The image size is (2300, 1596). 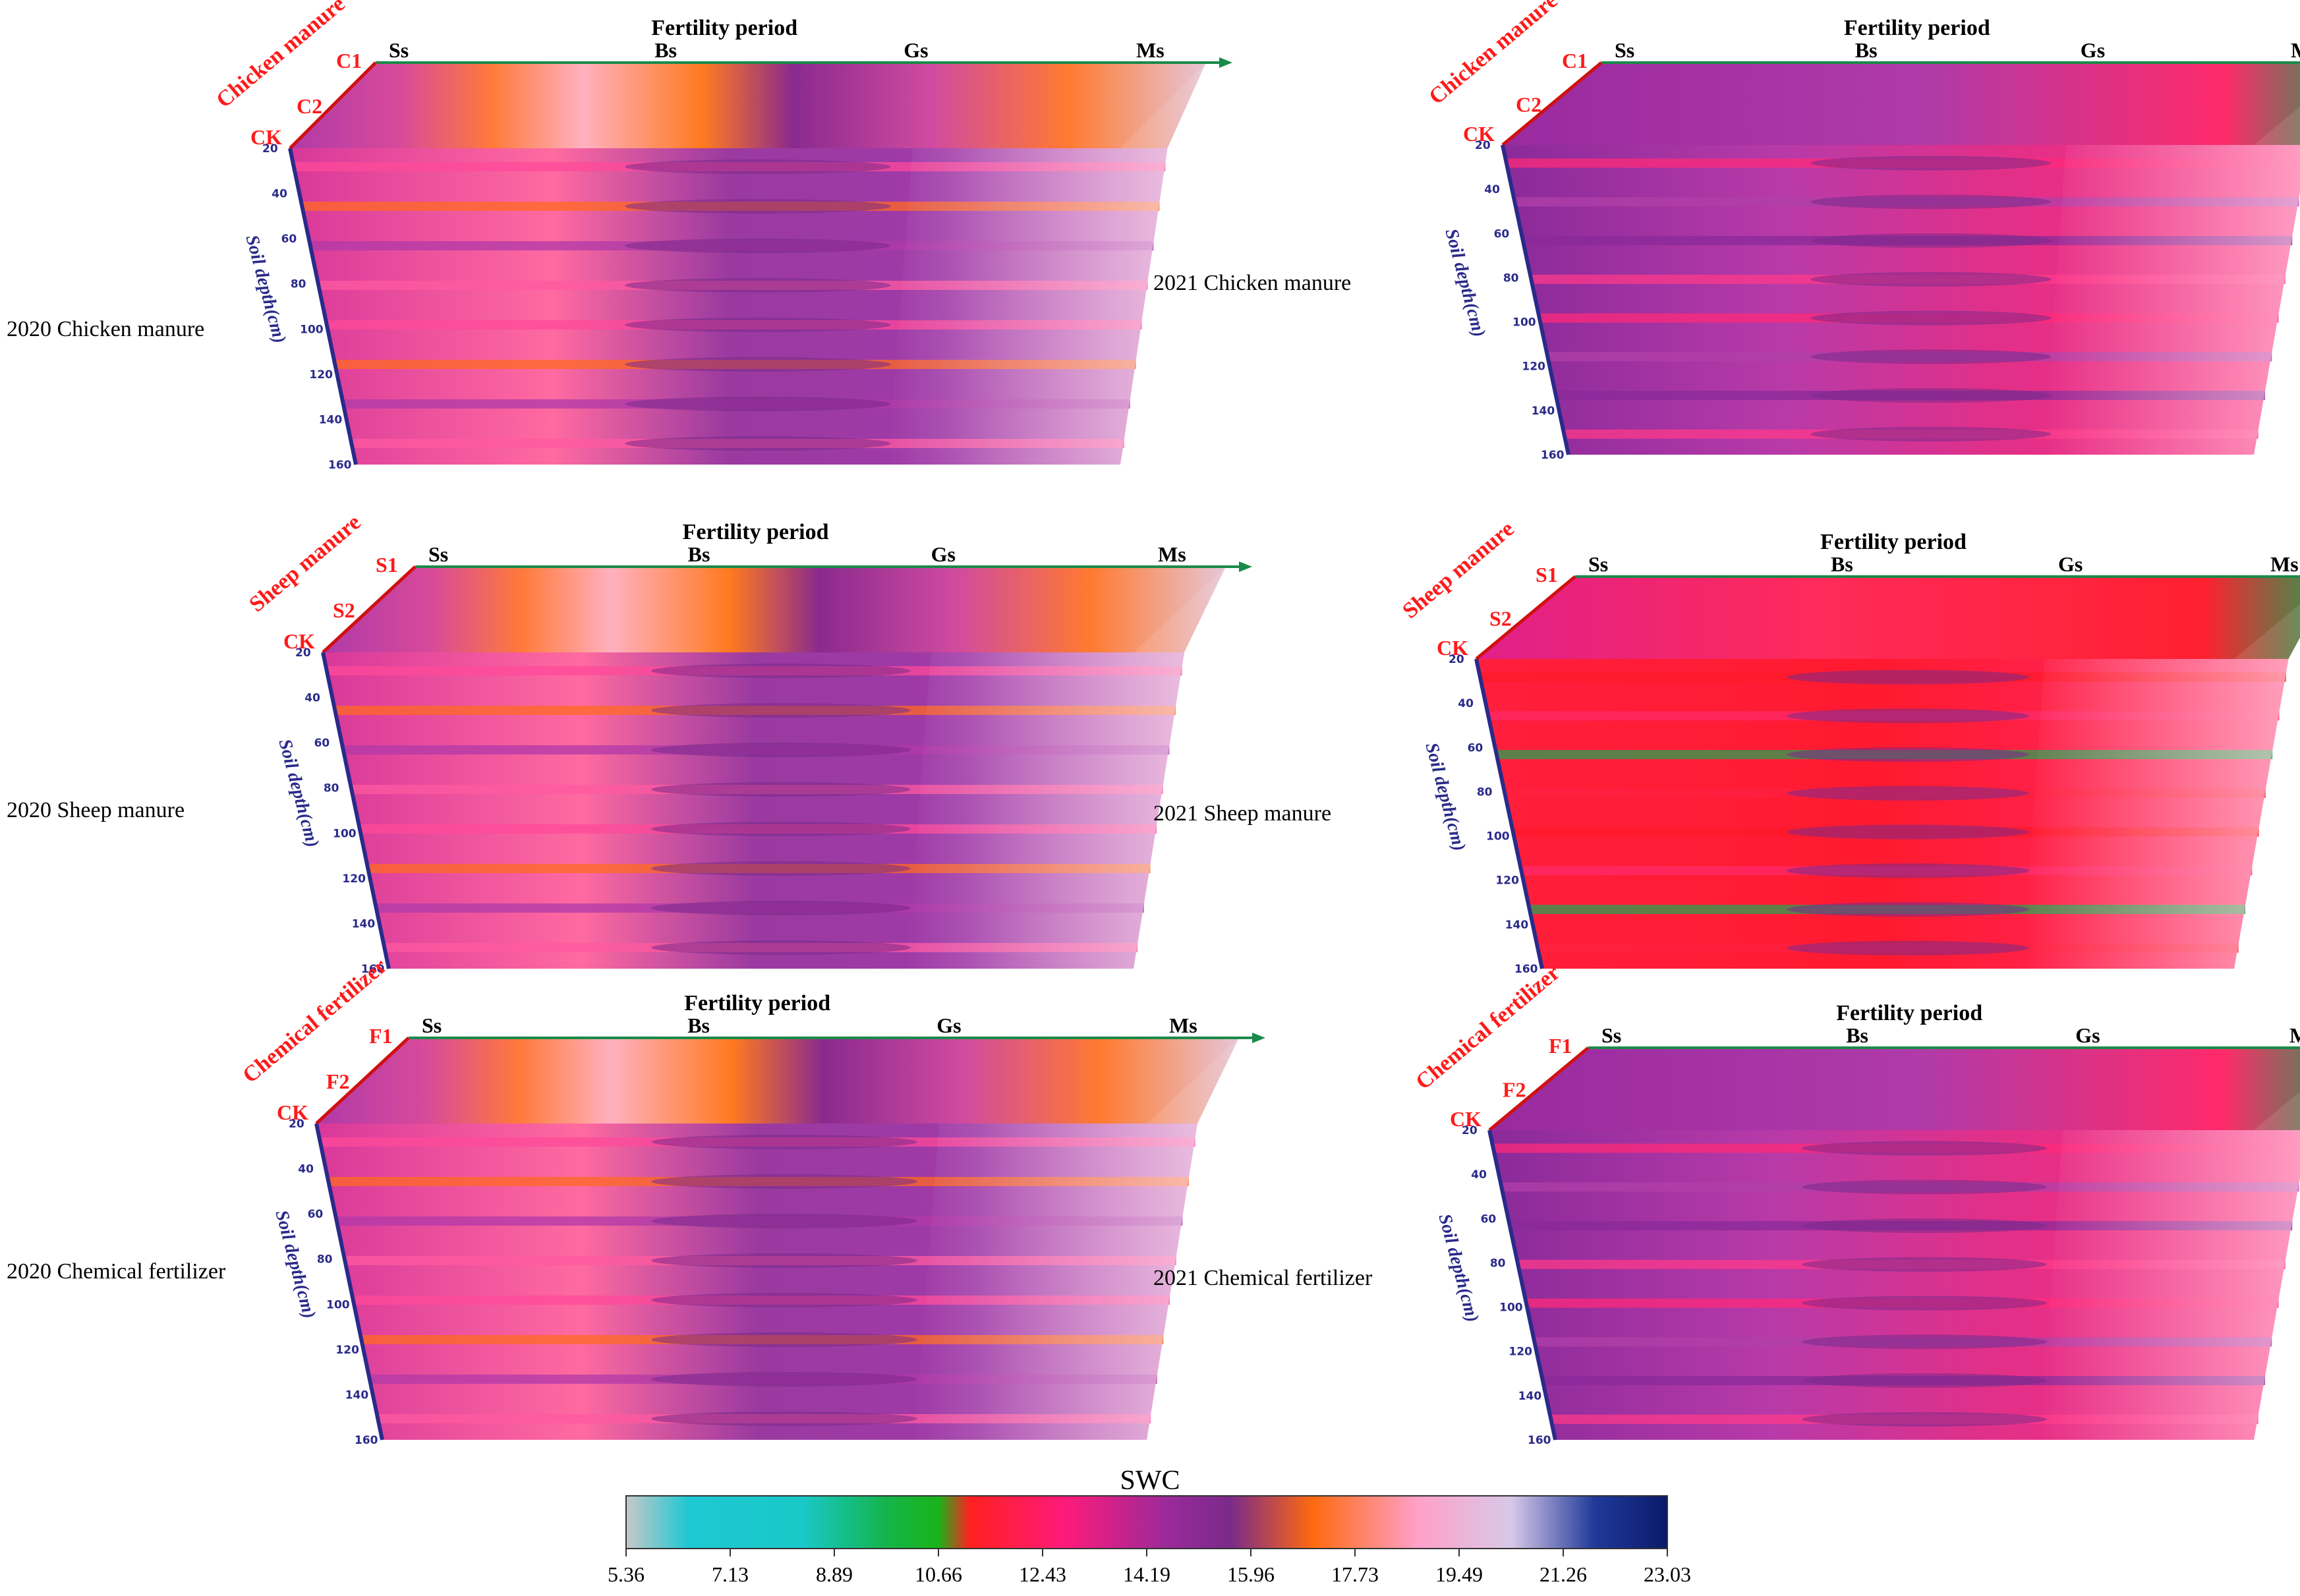 What do you see at coordinates (1146, 1522) in the screenshot?
I see `colorbar-ramp` at bounding box center [1146, 1522].